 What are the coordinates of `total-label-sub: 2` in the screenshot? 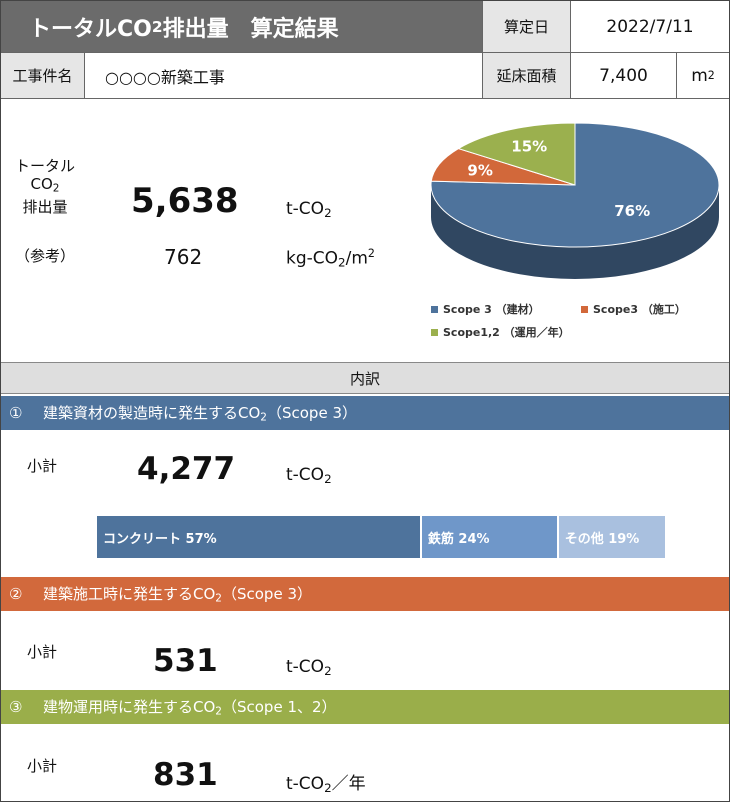 It's located at (56, 188).